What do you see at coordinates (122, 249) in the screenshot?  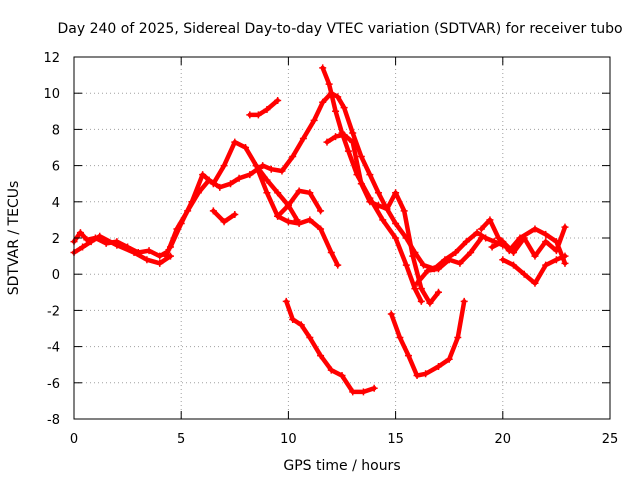 I see `series-early-band-low` at bounding box center [122, 249].